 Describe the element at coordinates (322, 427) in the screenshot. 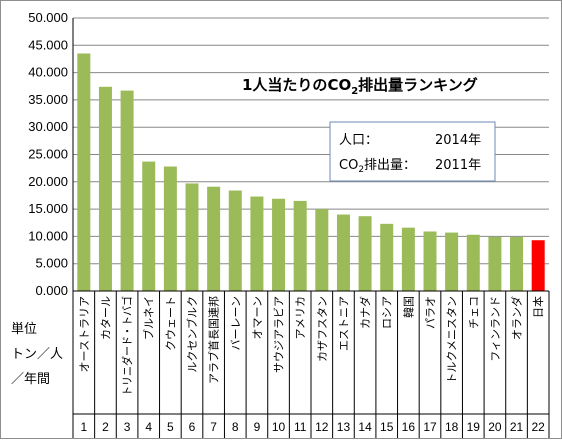

I see `rank-label: 12` at that location.